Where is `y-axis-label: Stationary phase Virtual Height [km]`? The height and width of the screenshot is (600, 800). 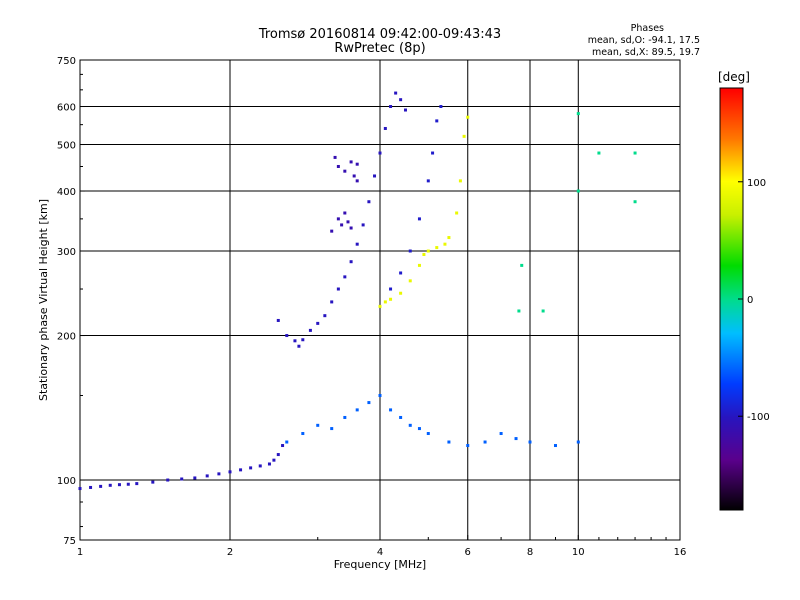
y-axis-label: Stationary phase Virtual Height [km] is located at coordinates (43, 300).